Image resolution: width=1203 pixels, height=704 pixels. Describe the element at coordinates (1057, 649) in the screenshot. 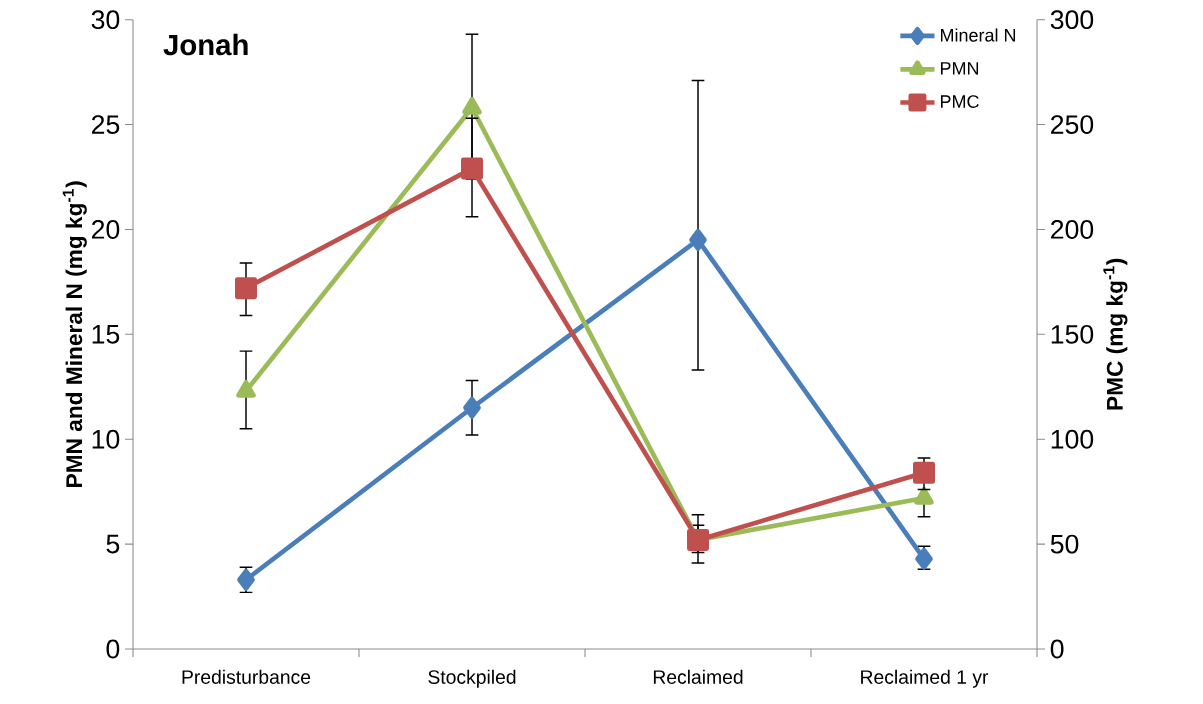

I see `y2-tick-label: 0` at that location.